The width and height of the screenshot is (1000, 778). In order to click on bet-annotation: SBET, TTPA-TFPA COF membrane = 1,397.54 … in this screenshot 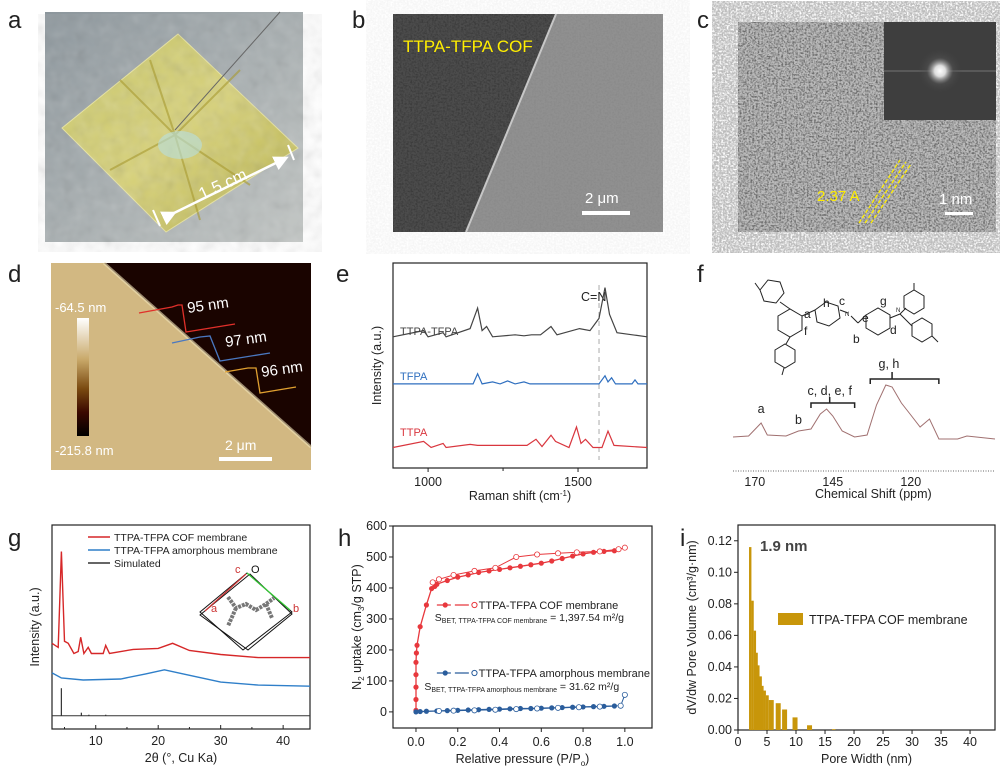, I will do `click(529, 618)`.